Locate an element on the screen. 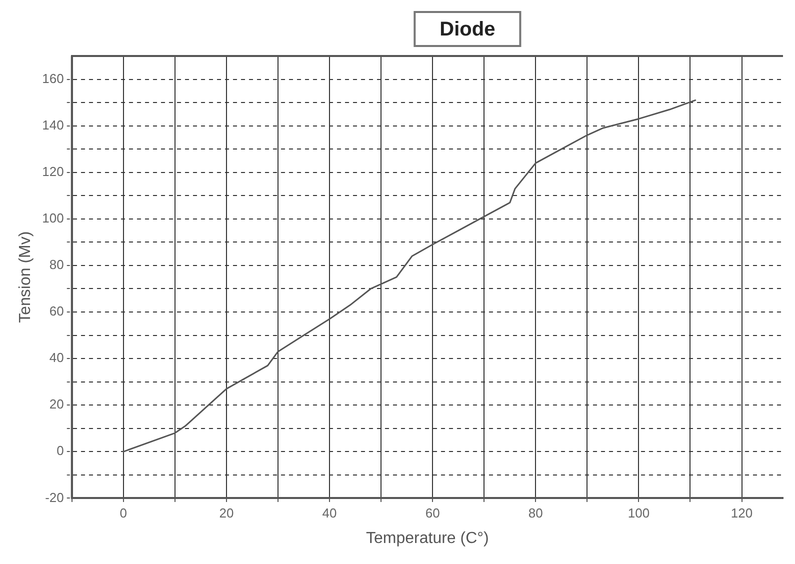 The image size is (795, 564). y-tick-label: 0 is located at coordinates (60, 450).